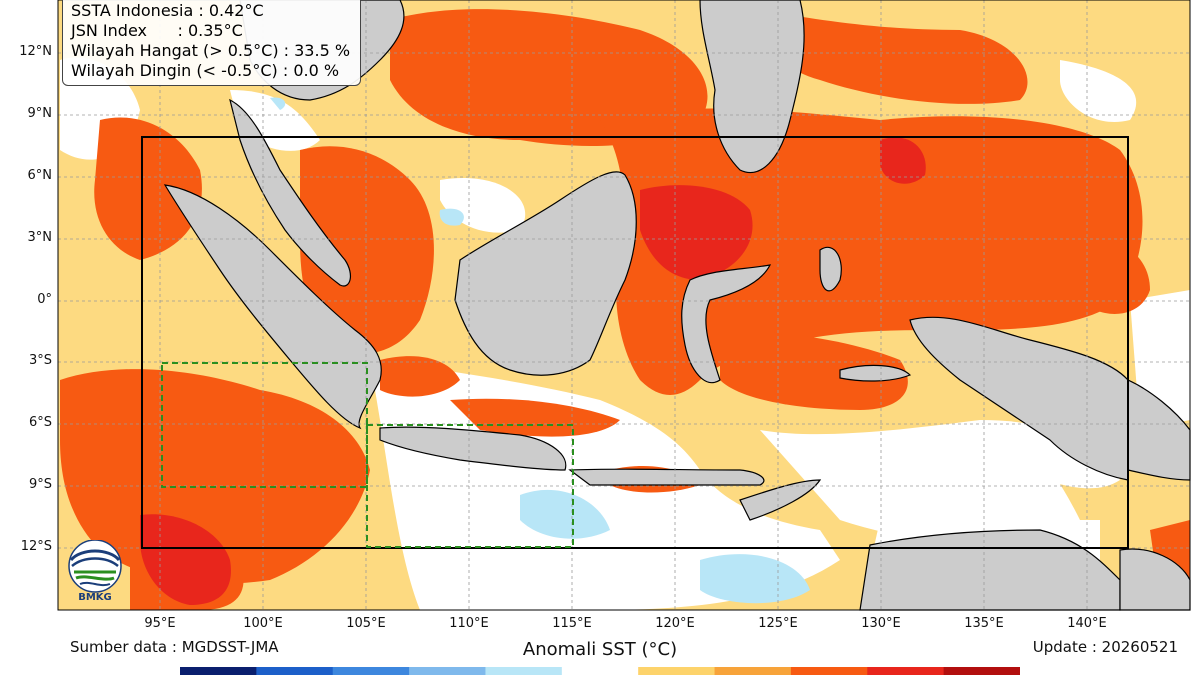 The height and width of the screenshot is (675, 1200). I want to click on west-sumatra-box, so click(264, 425).